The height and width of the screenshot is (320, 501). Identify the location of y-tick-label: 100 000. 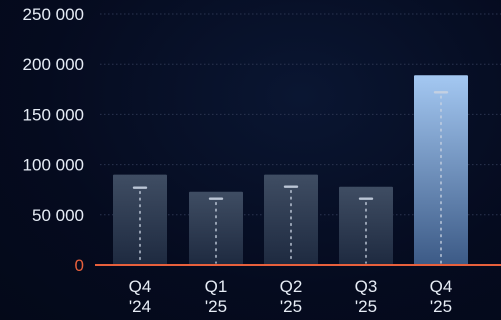
(53, 165).